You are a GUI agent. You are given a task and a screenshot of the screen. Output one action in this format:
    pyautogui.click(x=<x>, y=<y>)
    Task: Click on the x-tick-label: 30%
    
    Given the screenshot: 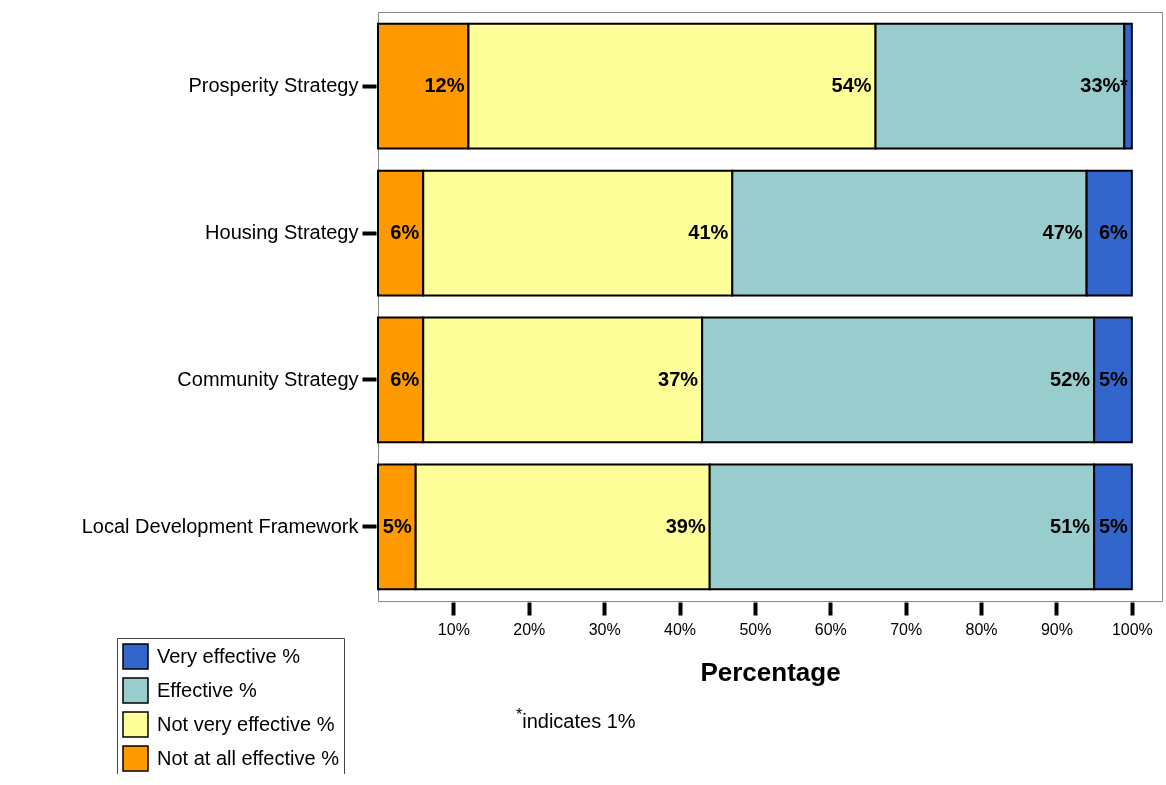 What is the action you would take?
    pyautogui.click(x=604, y=629)
    